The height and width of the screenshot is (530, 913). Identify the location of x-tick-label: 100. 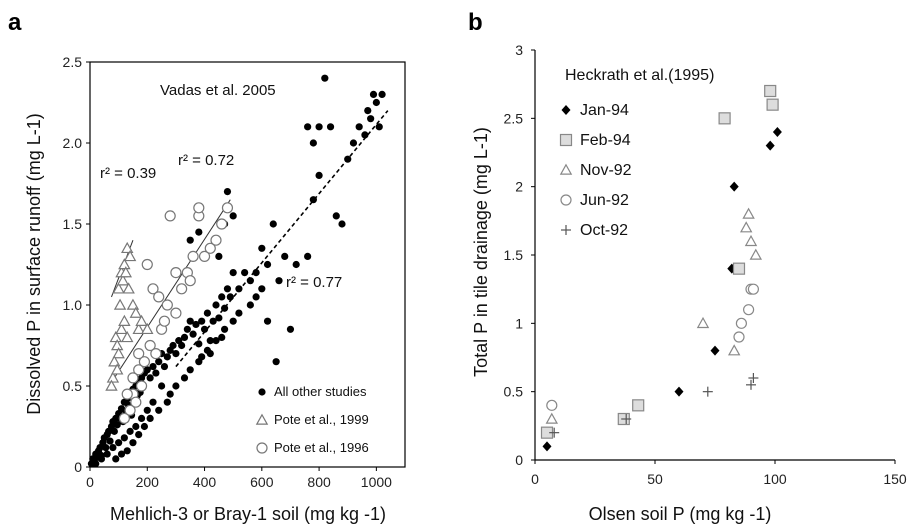
(775, 479).